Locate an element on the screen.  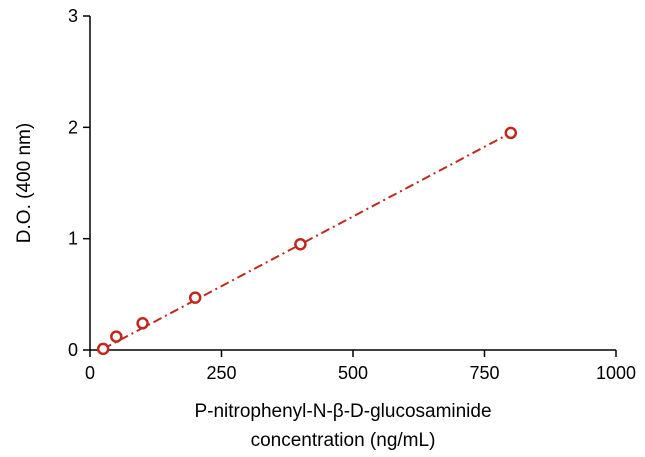
x-tick-label: 500 is located at coordinates (353, 373).